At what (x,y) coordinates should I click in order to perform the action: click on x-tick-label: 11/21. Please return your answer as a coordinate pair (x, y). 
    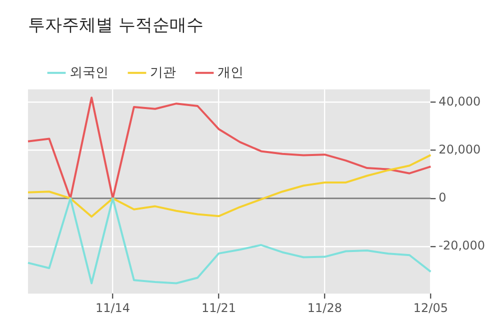
    Looking at the image, I should click on (218, 307).